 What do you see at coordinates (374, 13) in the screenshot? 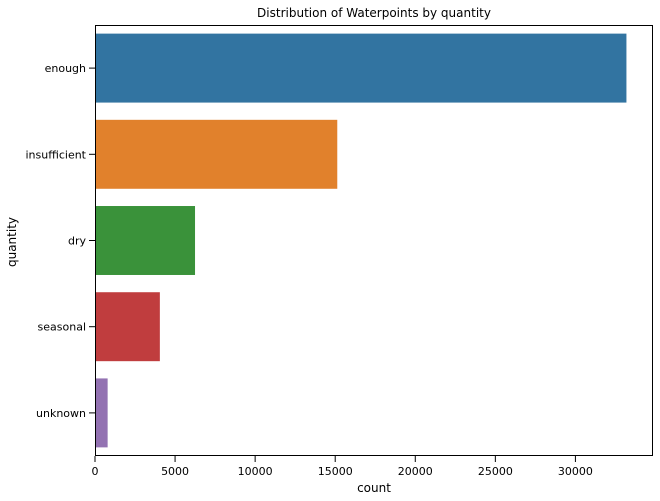
I see `chart-title: Distribution of Waterpoints by quantity` at bounding box center [374, 13].